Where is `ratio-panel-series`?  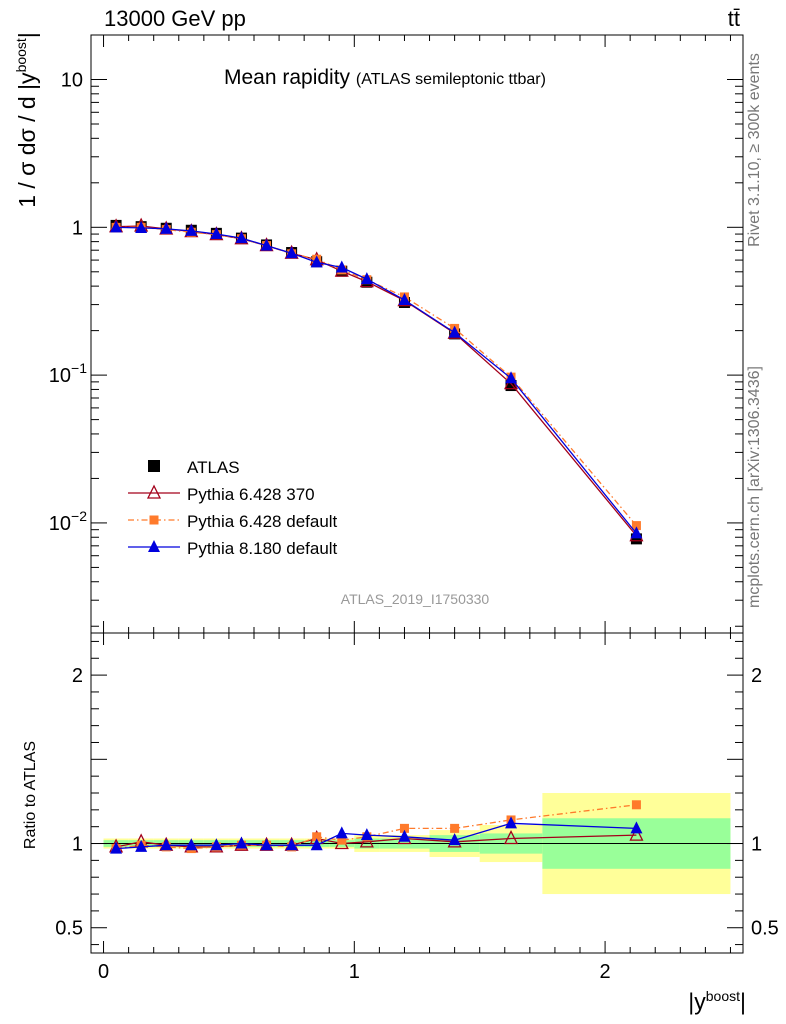 ratio-panel-series is located at coordinates (376, 827).